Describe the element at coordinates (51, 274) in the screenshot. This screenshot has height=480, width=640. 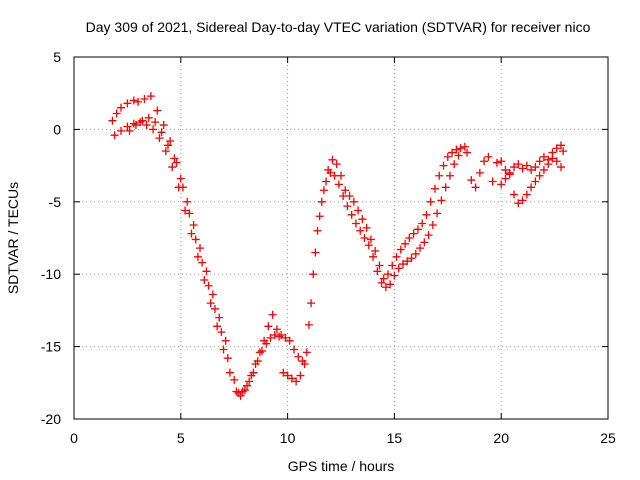
I see `y-tick-label: -10` at that location.